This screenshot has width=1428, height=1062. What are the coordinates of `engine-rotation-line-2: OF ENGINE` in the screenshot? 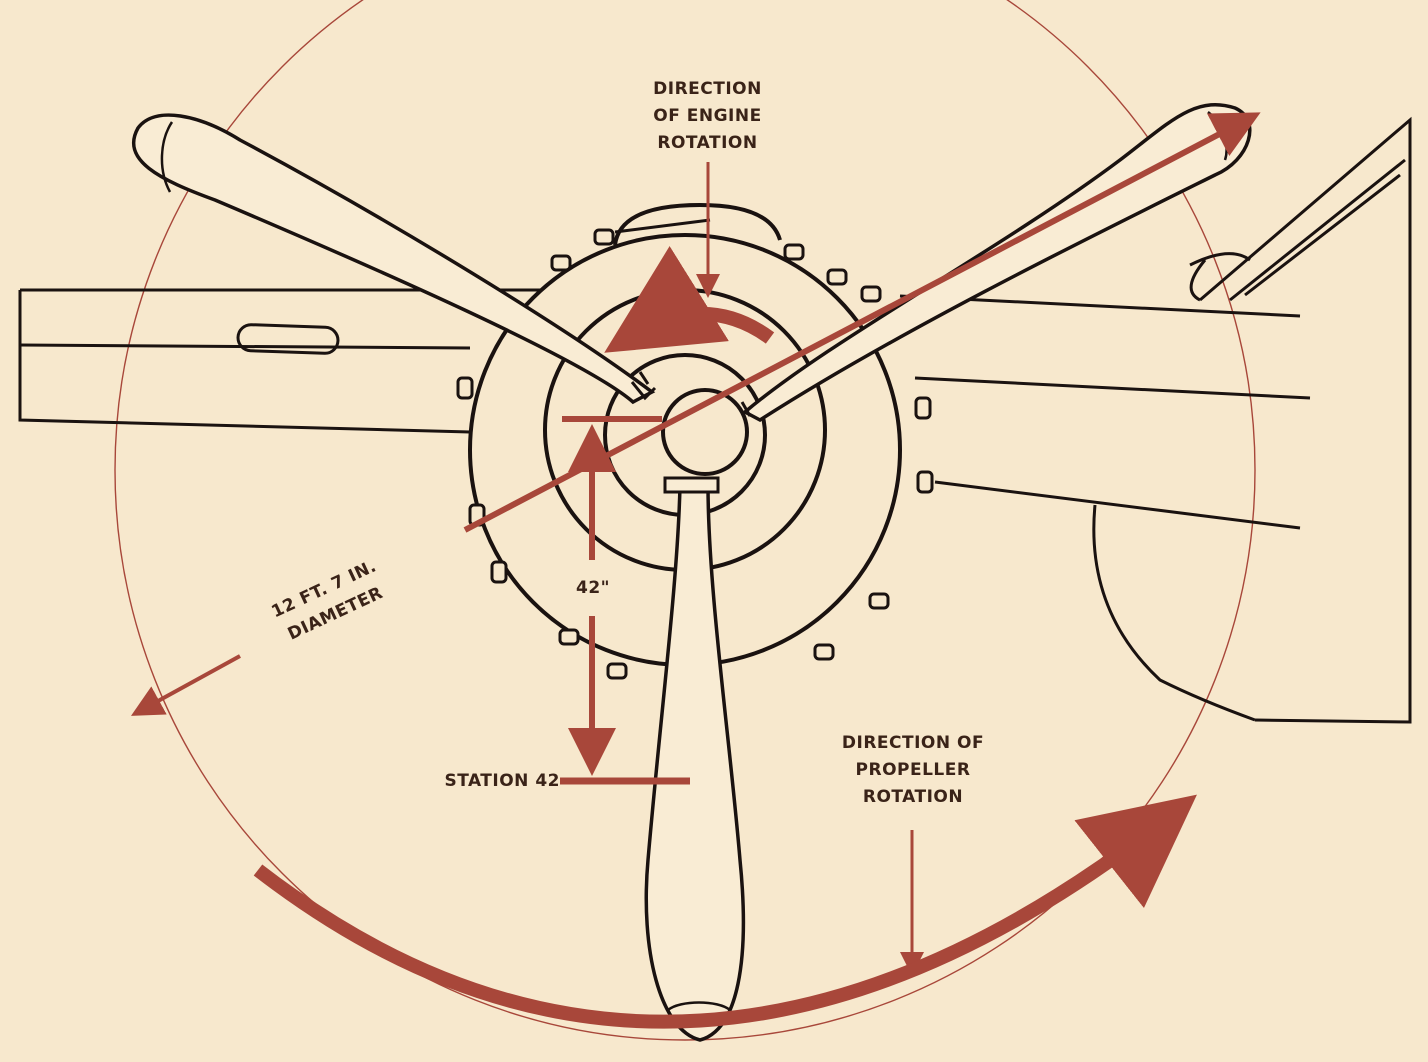 It's located at (707, 116).